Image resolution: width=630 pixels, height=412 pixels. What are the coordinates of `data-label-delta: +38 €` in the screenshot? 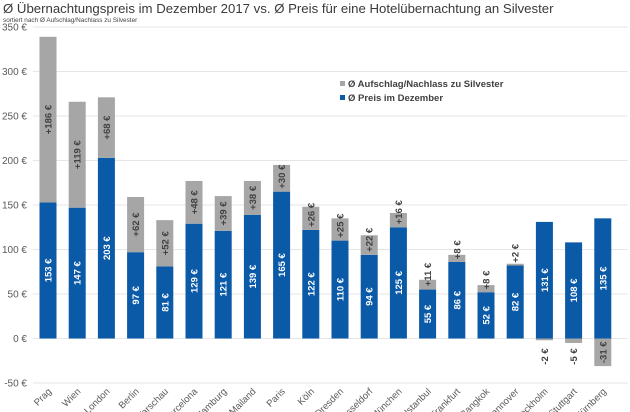 It's located at (253, 197).